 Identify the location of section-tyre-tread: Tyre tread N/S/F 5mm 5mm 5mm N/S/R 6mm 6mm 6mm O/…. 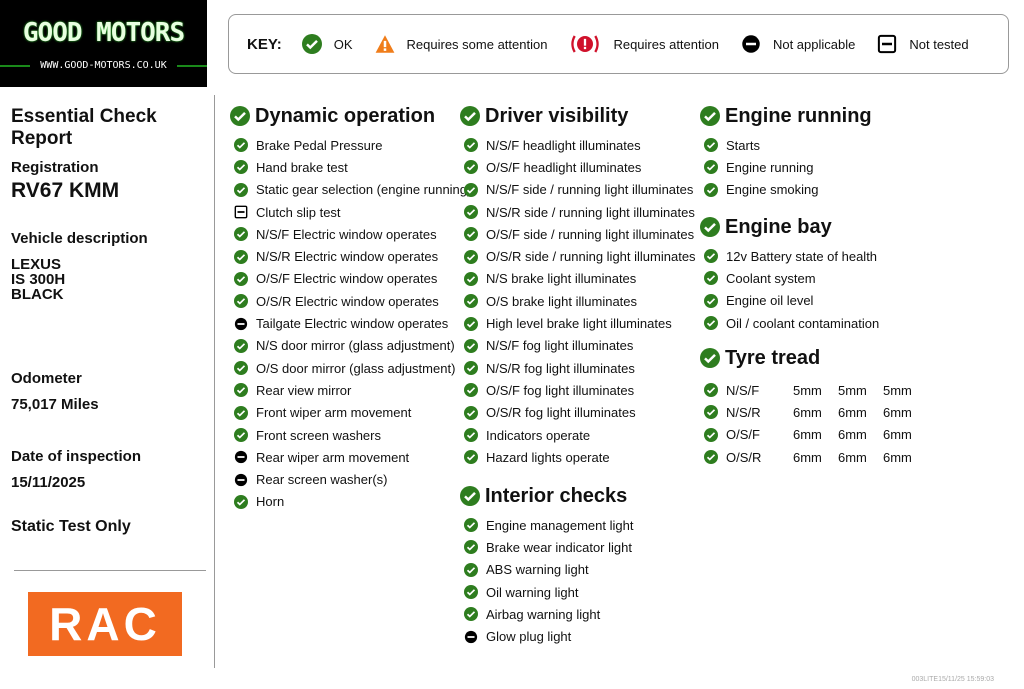
(814, 407).